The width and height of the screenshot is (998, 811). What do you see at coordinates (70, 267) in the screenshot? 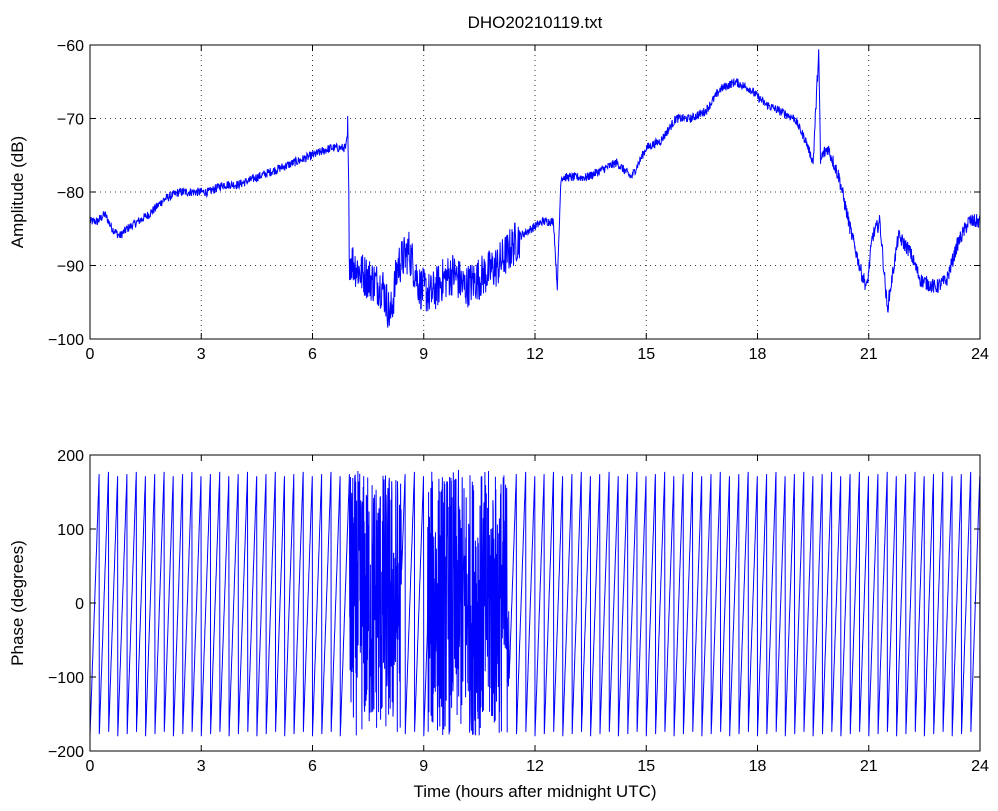
I see `amplitude-ytick-label: −90` at bounding box center [70, 267].